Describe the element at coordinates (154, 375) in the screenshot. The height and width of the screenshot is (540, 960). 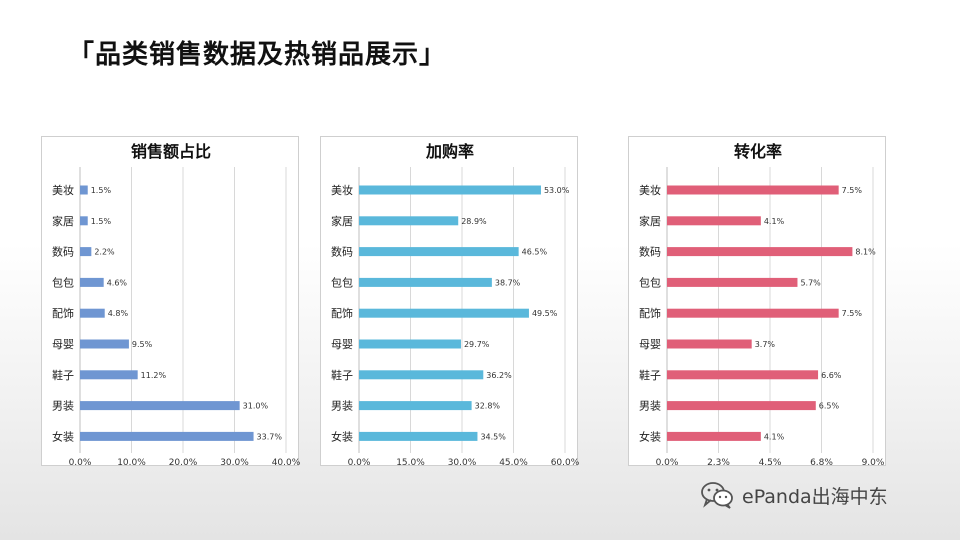
I see `value-label: 11.2%` at that location.